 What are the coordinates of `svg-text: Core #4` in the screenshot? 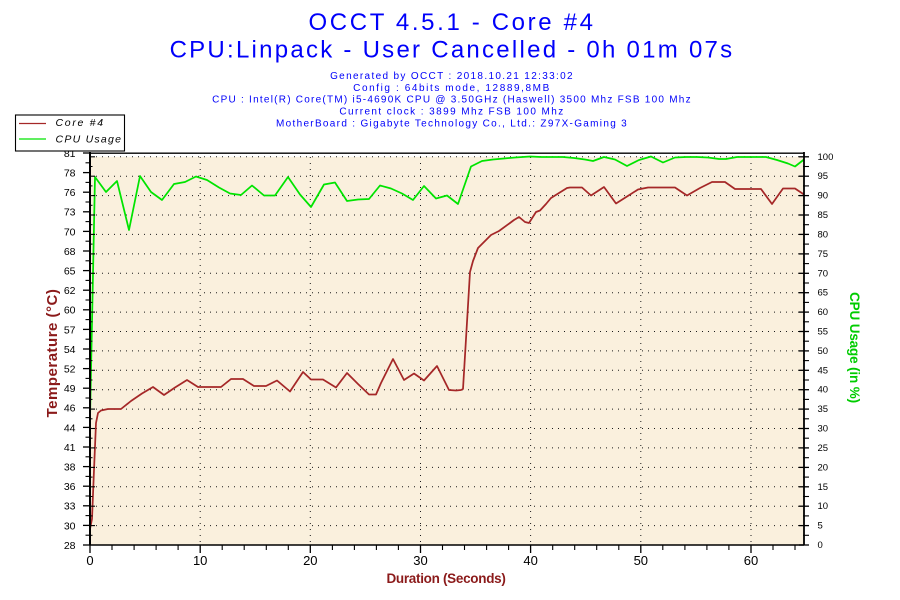 It's located at (80, 123).